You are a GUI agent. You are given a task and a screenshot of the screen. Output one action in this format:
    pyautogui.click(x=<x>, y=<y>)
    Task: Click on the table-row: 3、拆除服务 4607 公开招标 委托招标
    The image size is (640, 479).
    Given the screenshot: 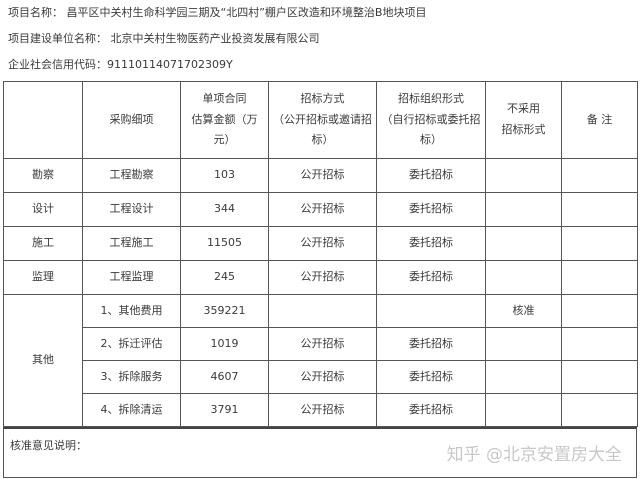 What is the action you would take?
    pyautogui.click(x=321, y=377)
    